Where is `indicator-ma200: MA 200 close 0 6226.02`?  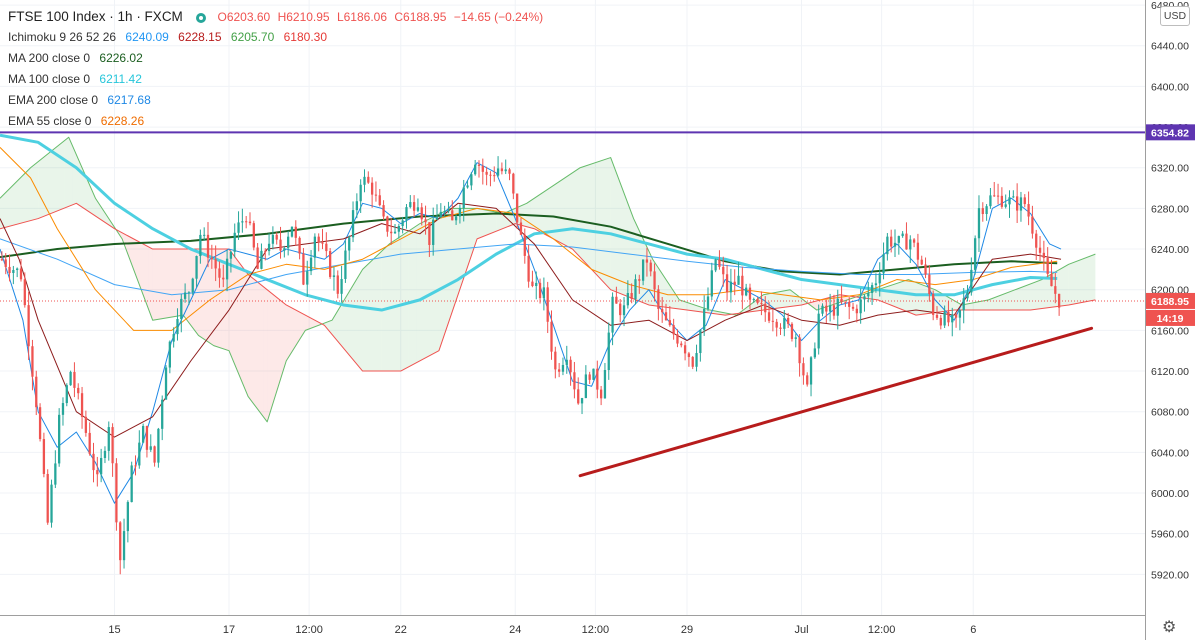 indicator-ma200: MA 200 close 0 6226.02 is located at coordinates (275, 58).